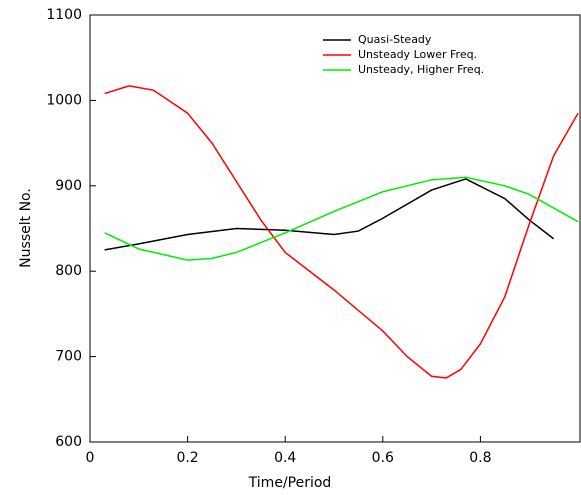 This screenshot has width=581, height=495. What do you see at coordinates (68, 442) in the screenshot?
I see `y-tick-label: 600` at bounding box center [68, 442].